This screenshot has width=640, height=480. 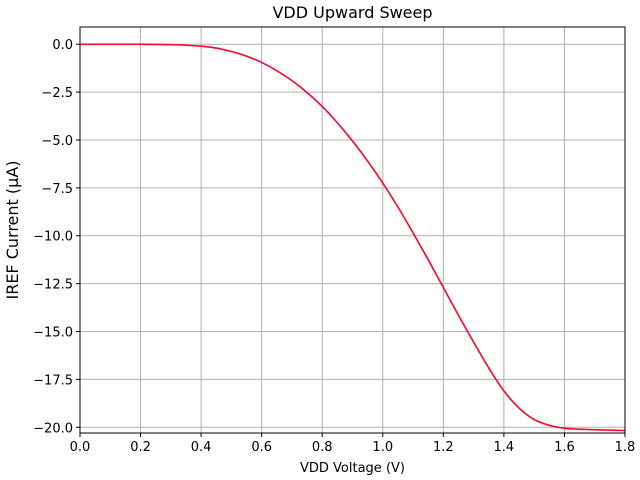 What do you see at coordinates (140, 447) in the screenshot?
I see `x-tick-label: 0.2` at bounding box center [140, 447].